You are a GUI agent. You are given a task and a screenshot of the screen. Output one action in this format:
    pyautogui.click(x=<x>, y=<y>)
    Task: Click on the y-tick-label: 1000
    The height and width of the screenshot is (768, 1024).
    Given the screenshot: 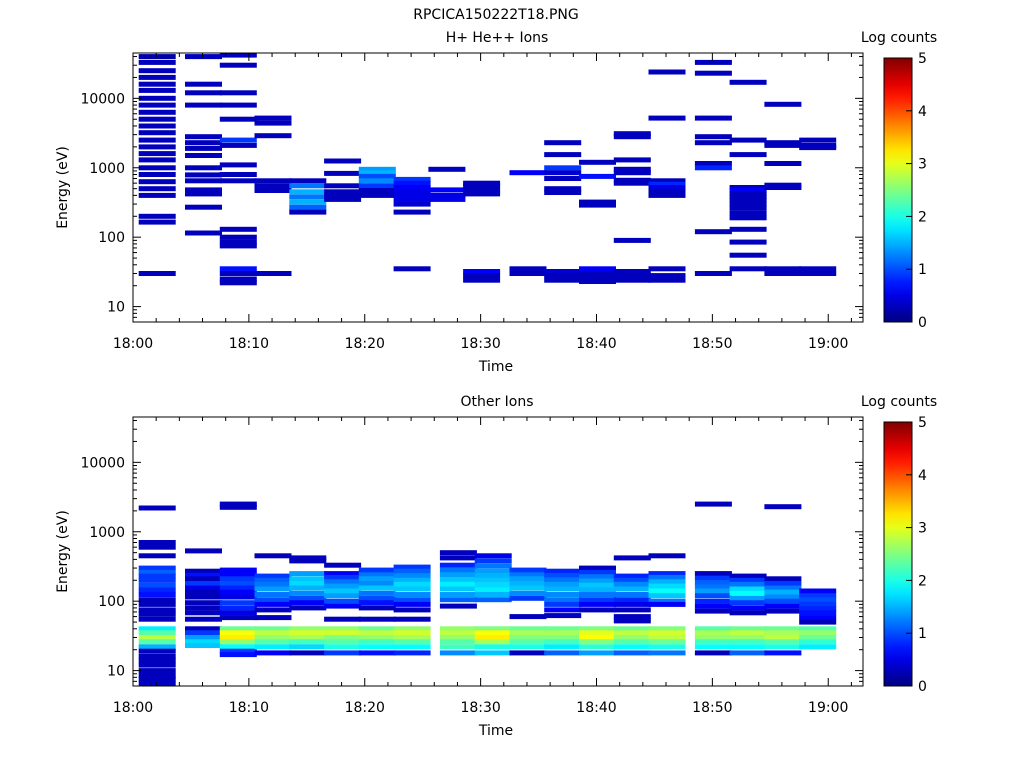 What is the action you would take?
    pyautogui.click(x=107, y=533)
    